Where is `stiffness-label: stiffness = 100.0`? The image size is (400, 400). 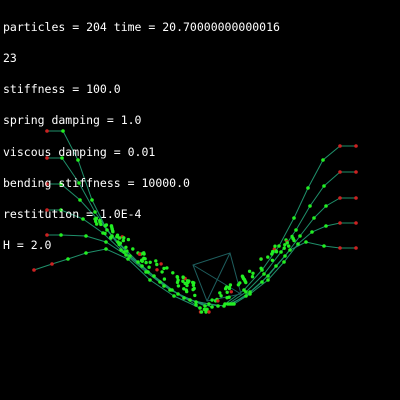
stiffness-label: stiffness = 100.0 is located at coordinates (62, 89).